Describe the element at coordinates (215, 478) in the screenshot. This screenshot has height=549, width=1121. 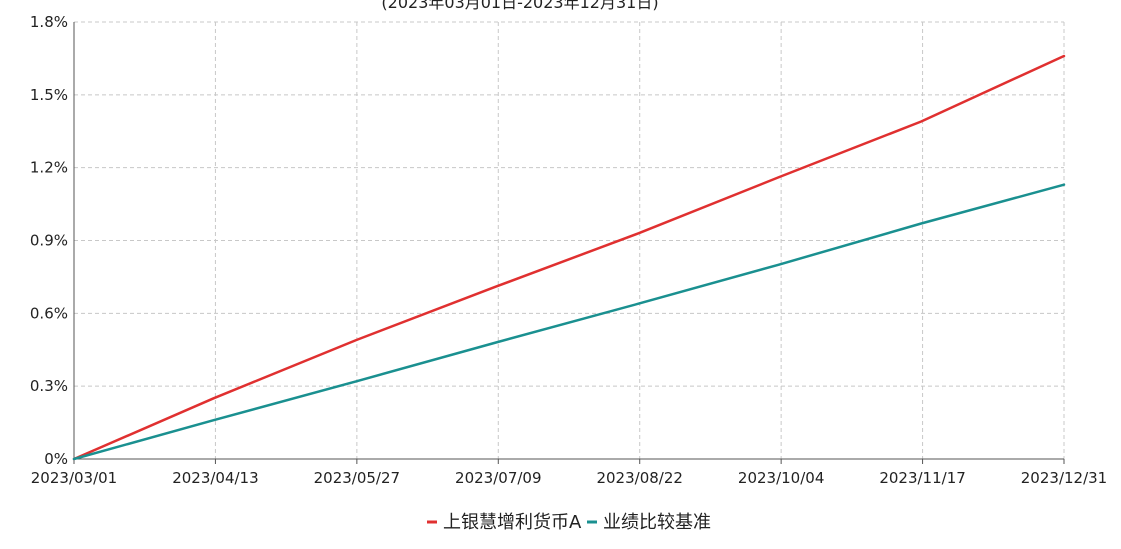
I see `x-tick-label: 2023/04/13` at that location.